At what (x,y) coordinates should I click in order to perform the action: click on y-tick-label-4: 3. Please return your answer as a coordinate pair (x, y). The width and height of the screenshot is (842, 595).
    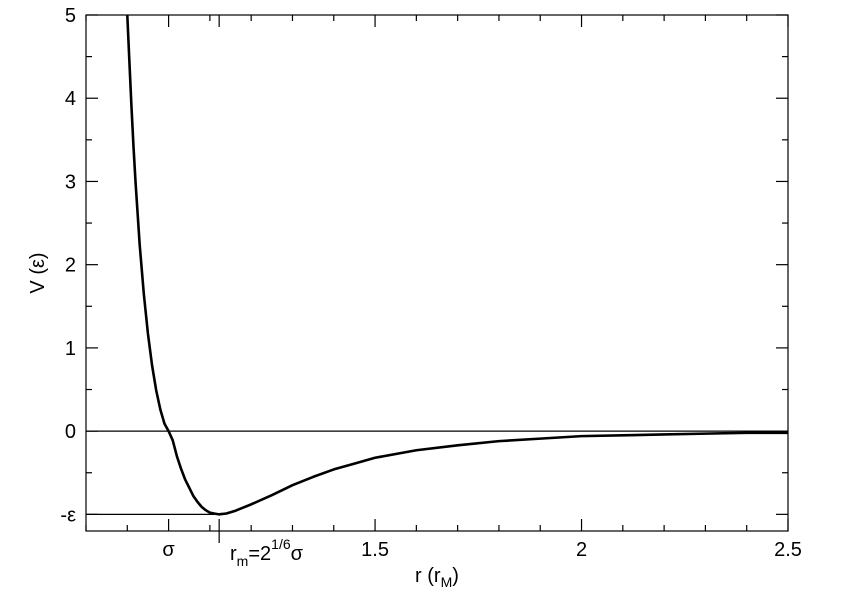
    Looking at the image, I should click on (70, 182).